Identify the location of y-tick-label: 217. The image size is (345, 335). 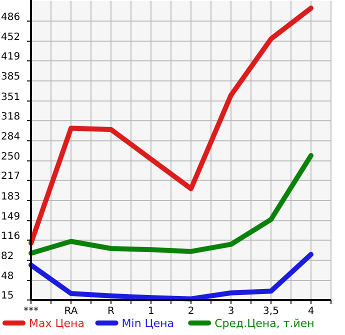
(10, 176).